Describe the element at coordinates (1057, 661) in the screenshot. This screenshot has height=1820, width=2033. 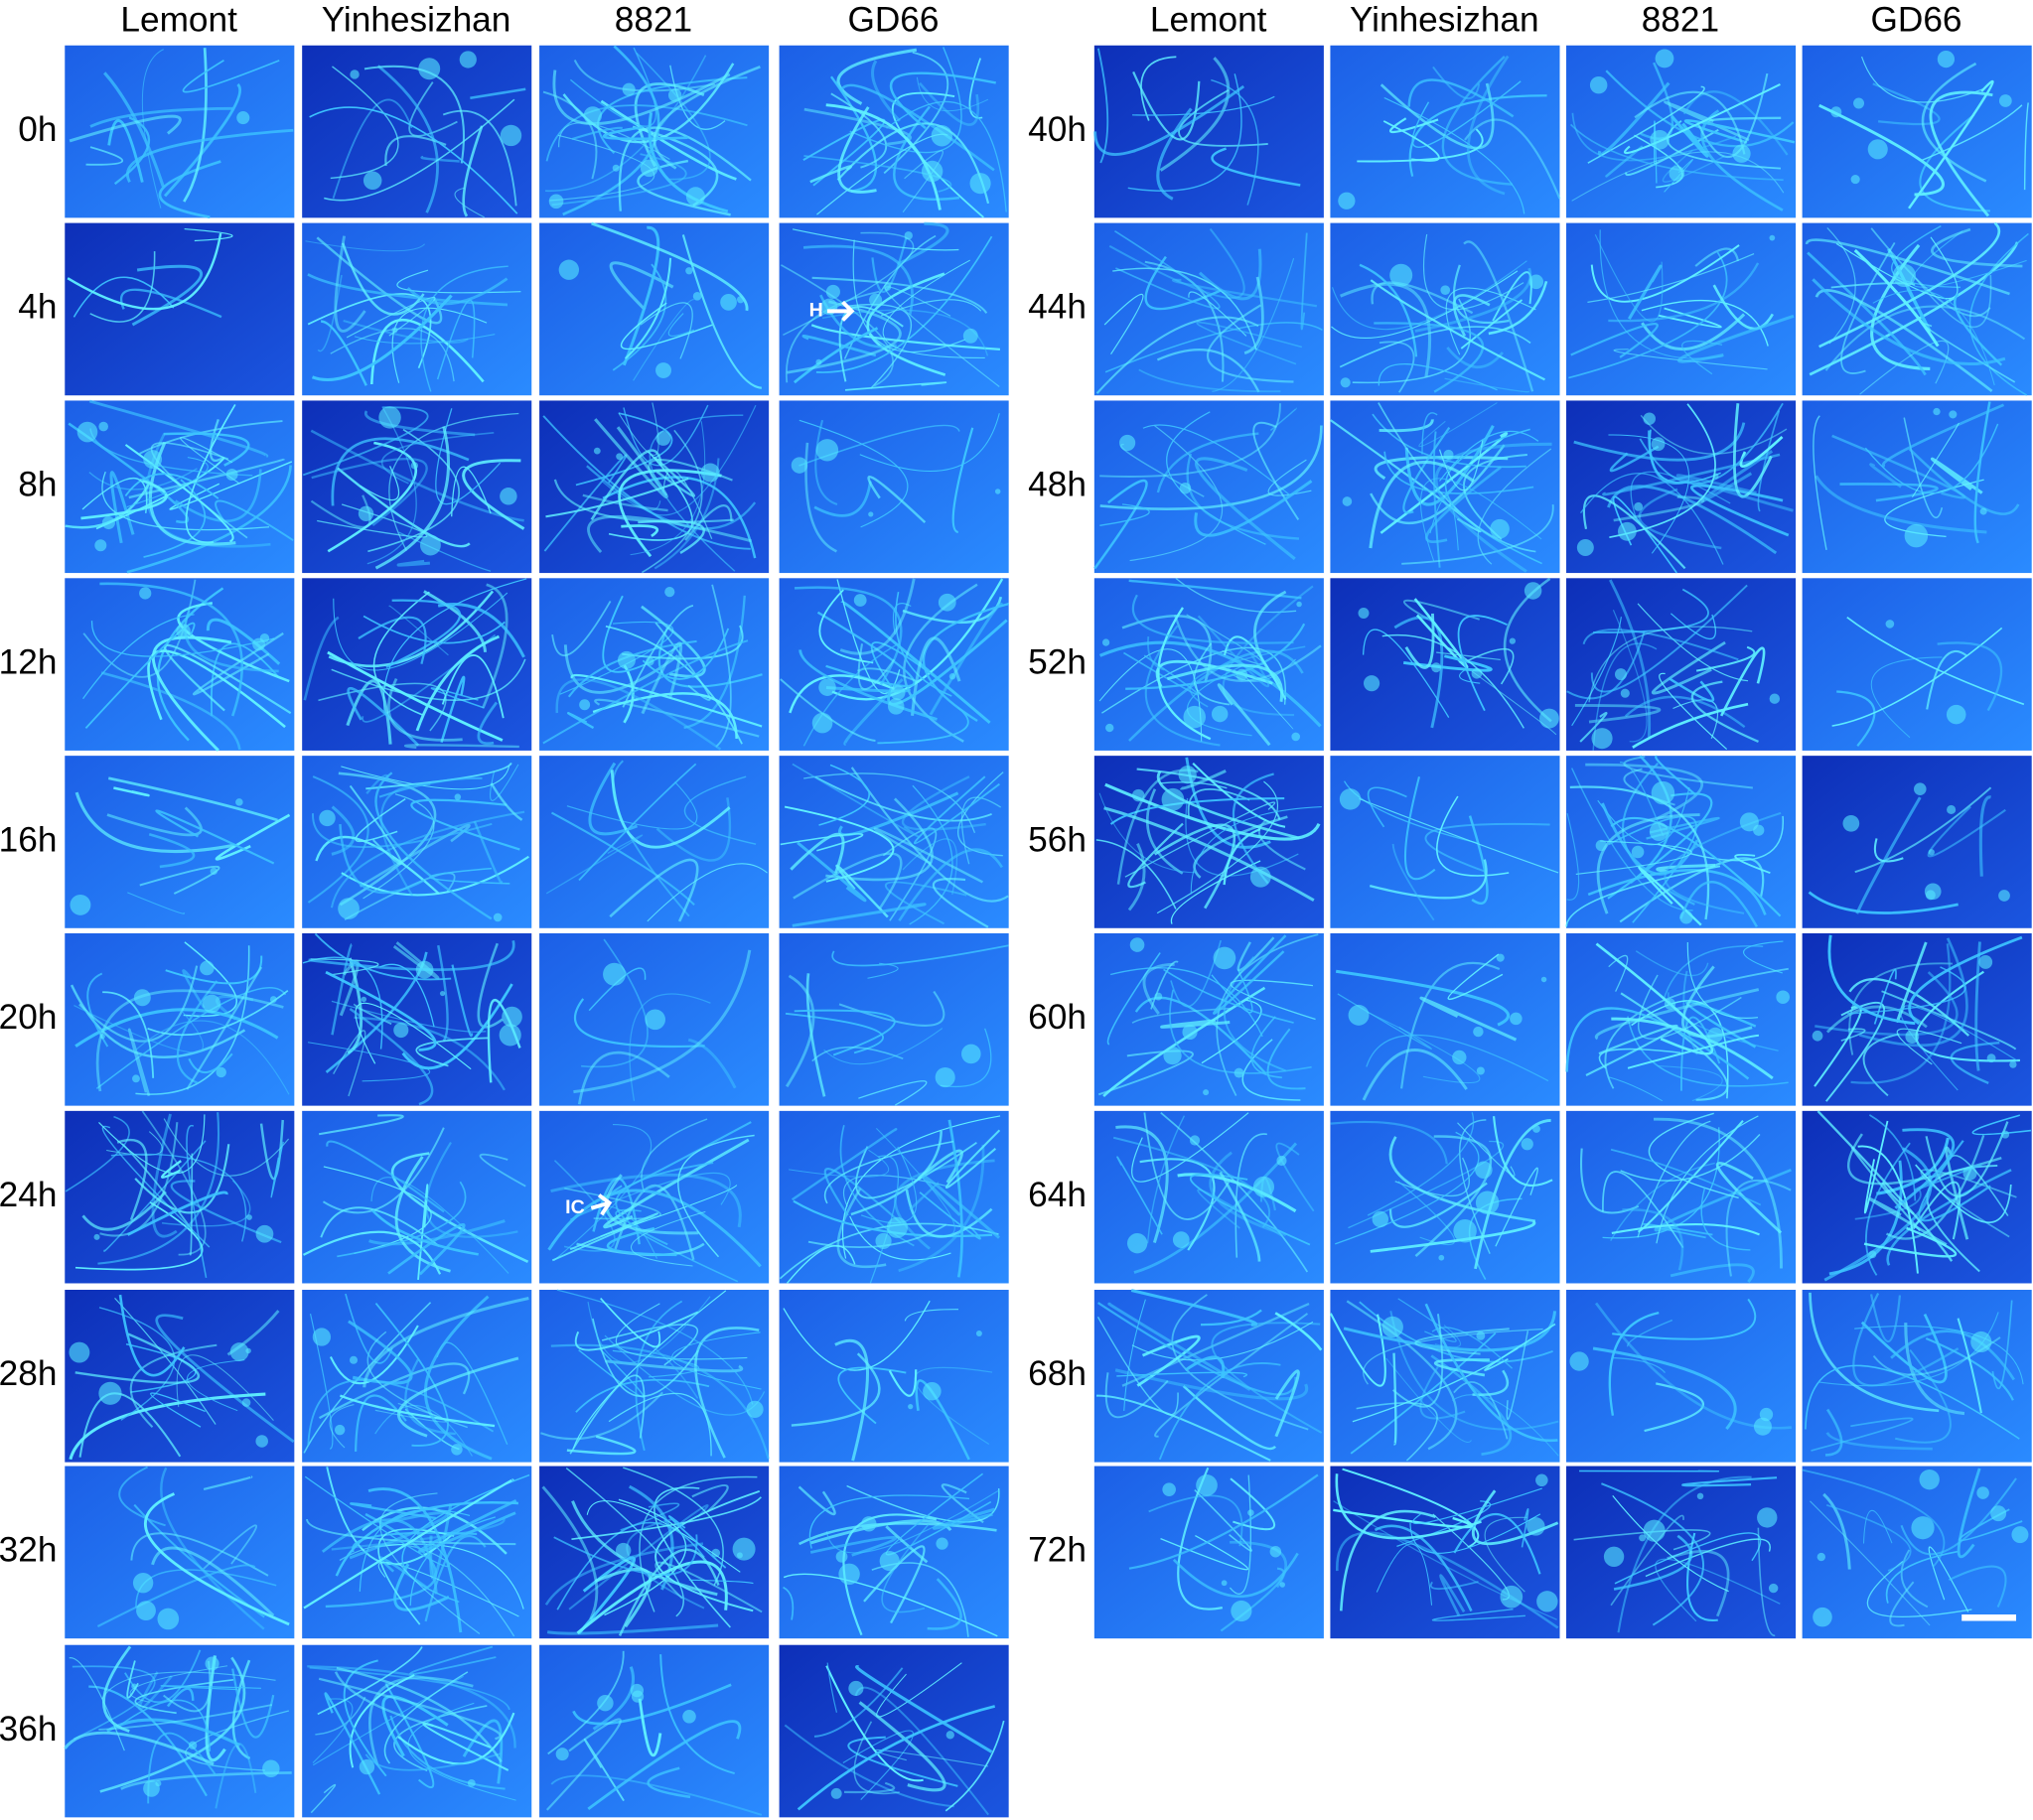
I see `row-label: 52h` at that location.